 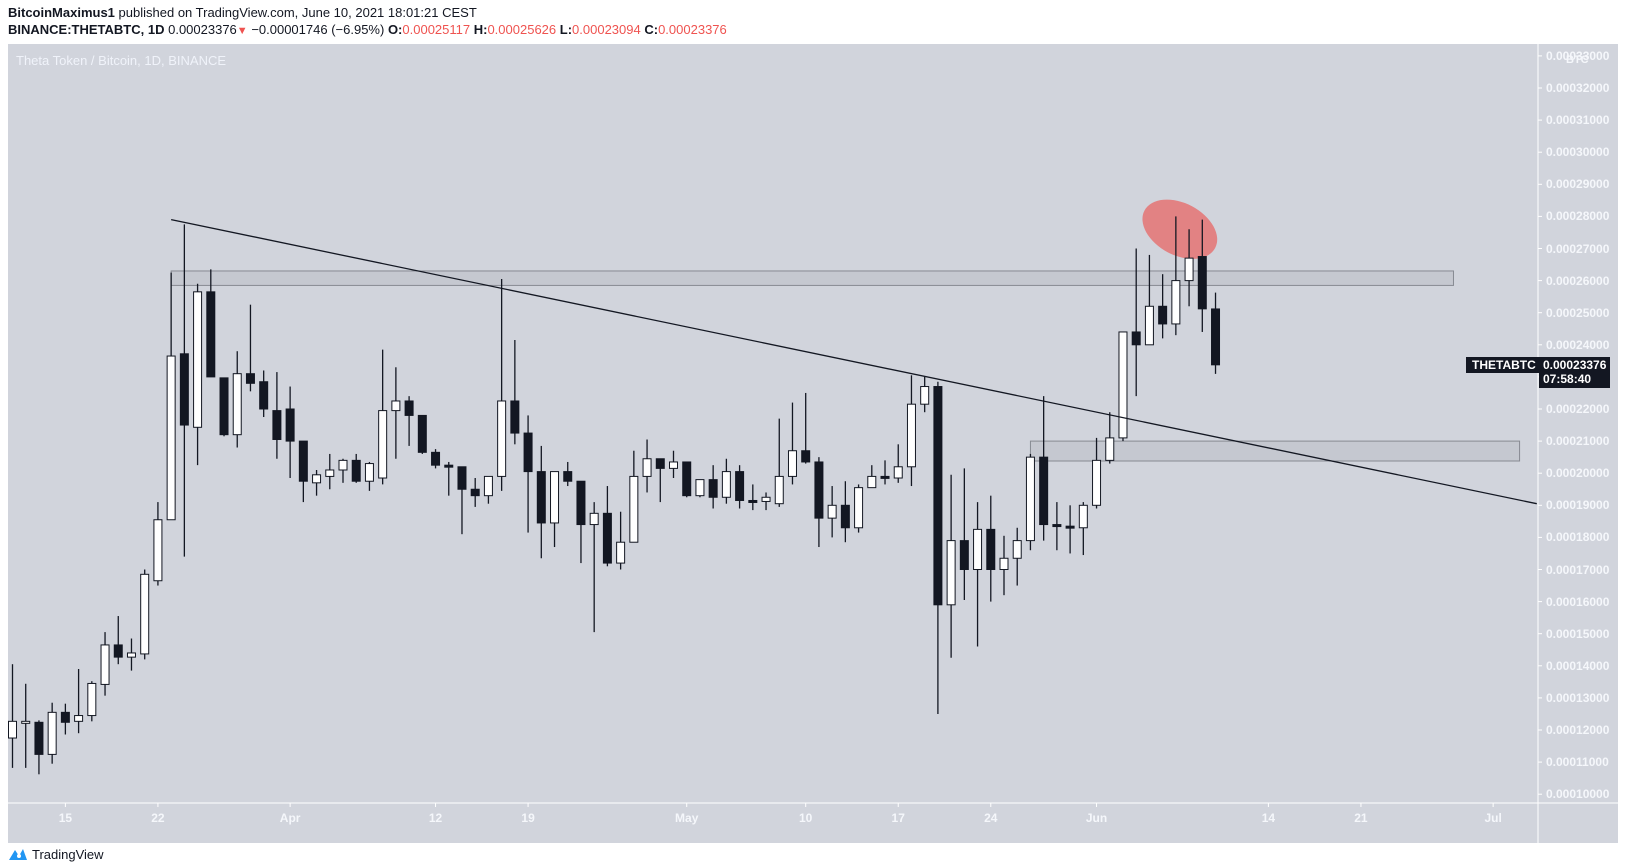 What do you see at coordinates (1578, 280) in the screenshot?
I see `price-tick-label: 0.00026000` at bounding box center [1578, 280].